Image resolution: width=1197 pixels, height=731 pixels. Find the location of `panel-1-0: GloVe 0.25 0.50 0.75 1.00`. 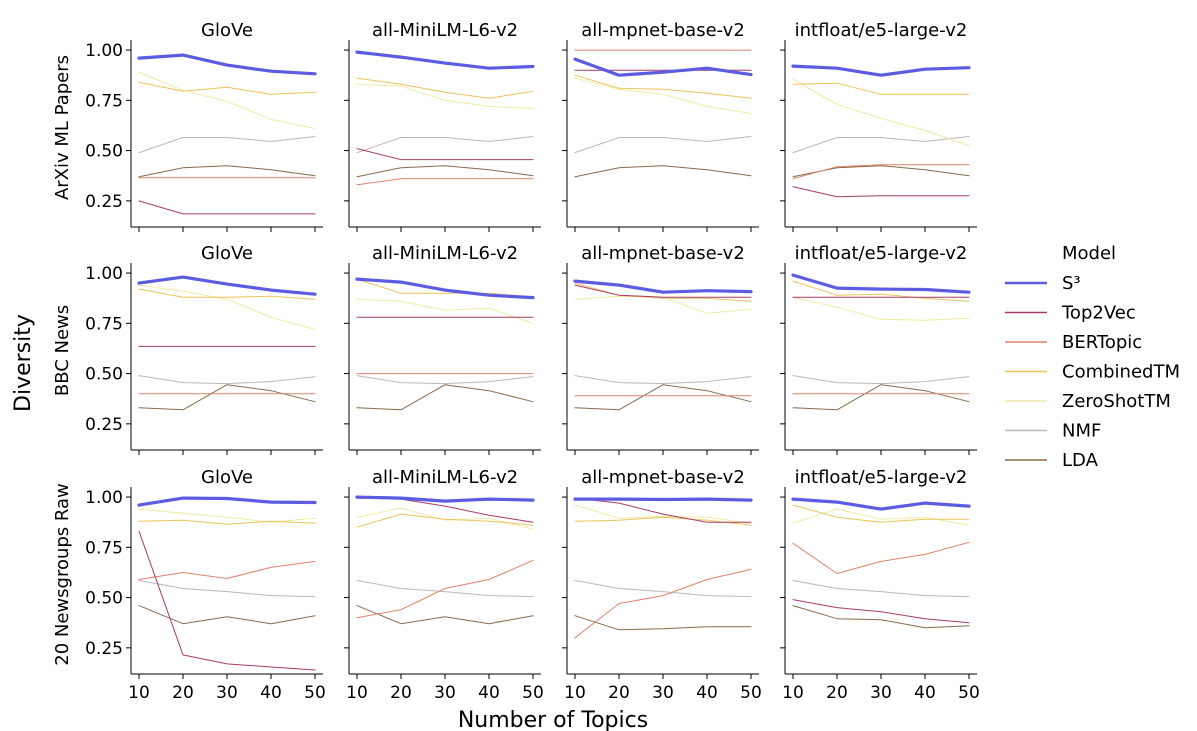

panel-1-0: GloVe 0.25 0.50 0.75 1.00 is located at coordinates (204, 349).